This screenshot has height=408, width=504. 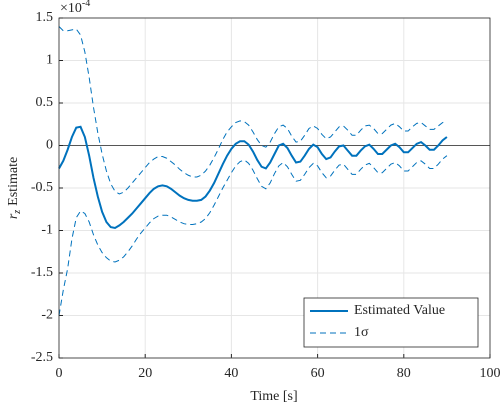 What do you see at coordinates (49, 145) in the screenshot?
I see `y-tick-label: 0` at bounding box center [49, 145].